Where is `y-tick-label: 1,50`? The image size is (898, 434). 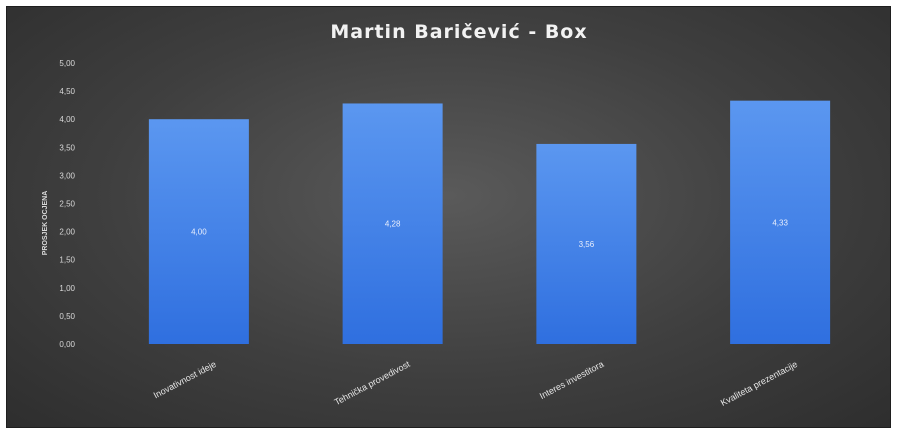 y-tick-label: 1,50 is located at coordinates (67, 260).